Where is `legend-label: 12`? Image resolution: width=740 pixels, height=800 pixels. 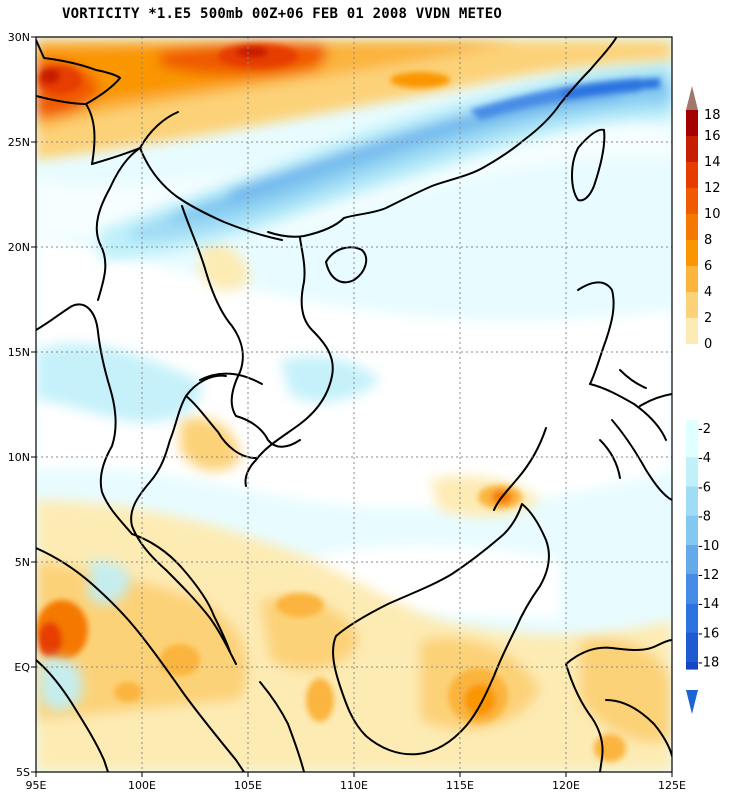
legend-label: 12 is located at coordinates (712, 188).